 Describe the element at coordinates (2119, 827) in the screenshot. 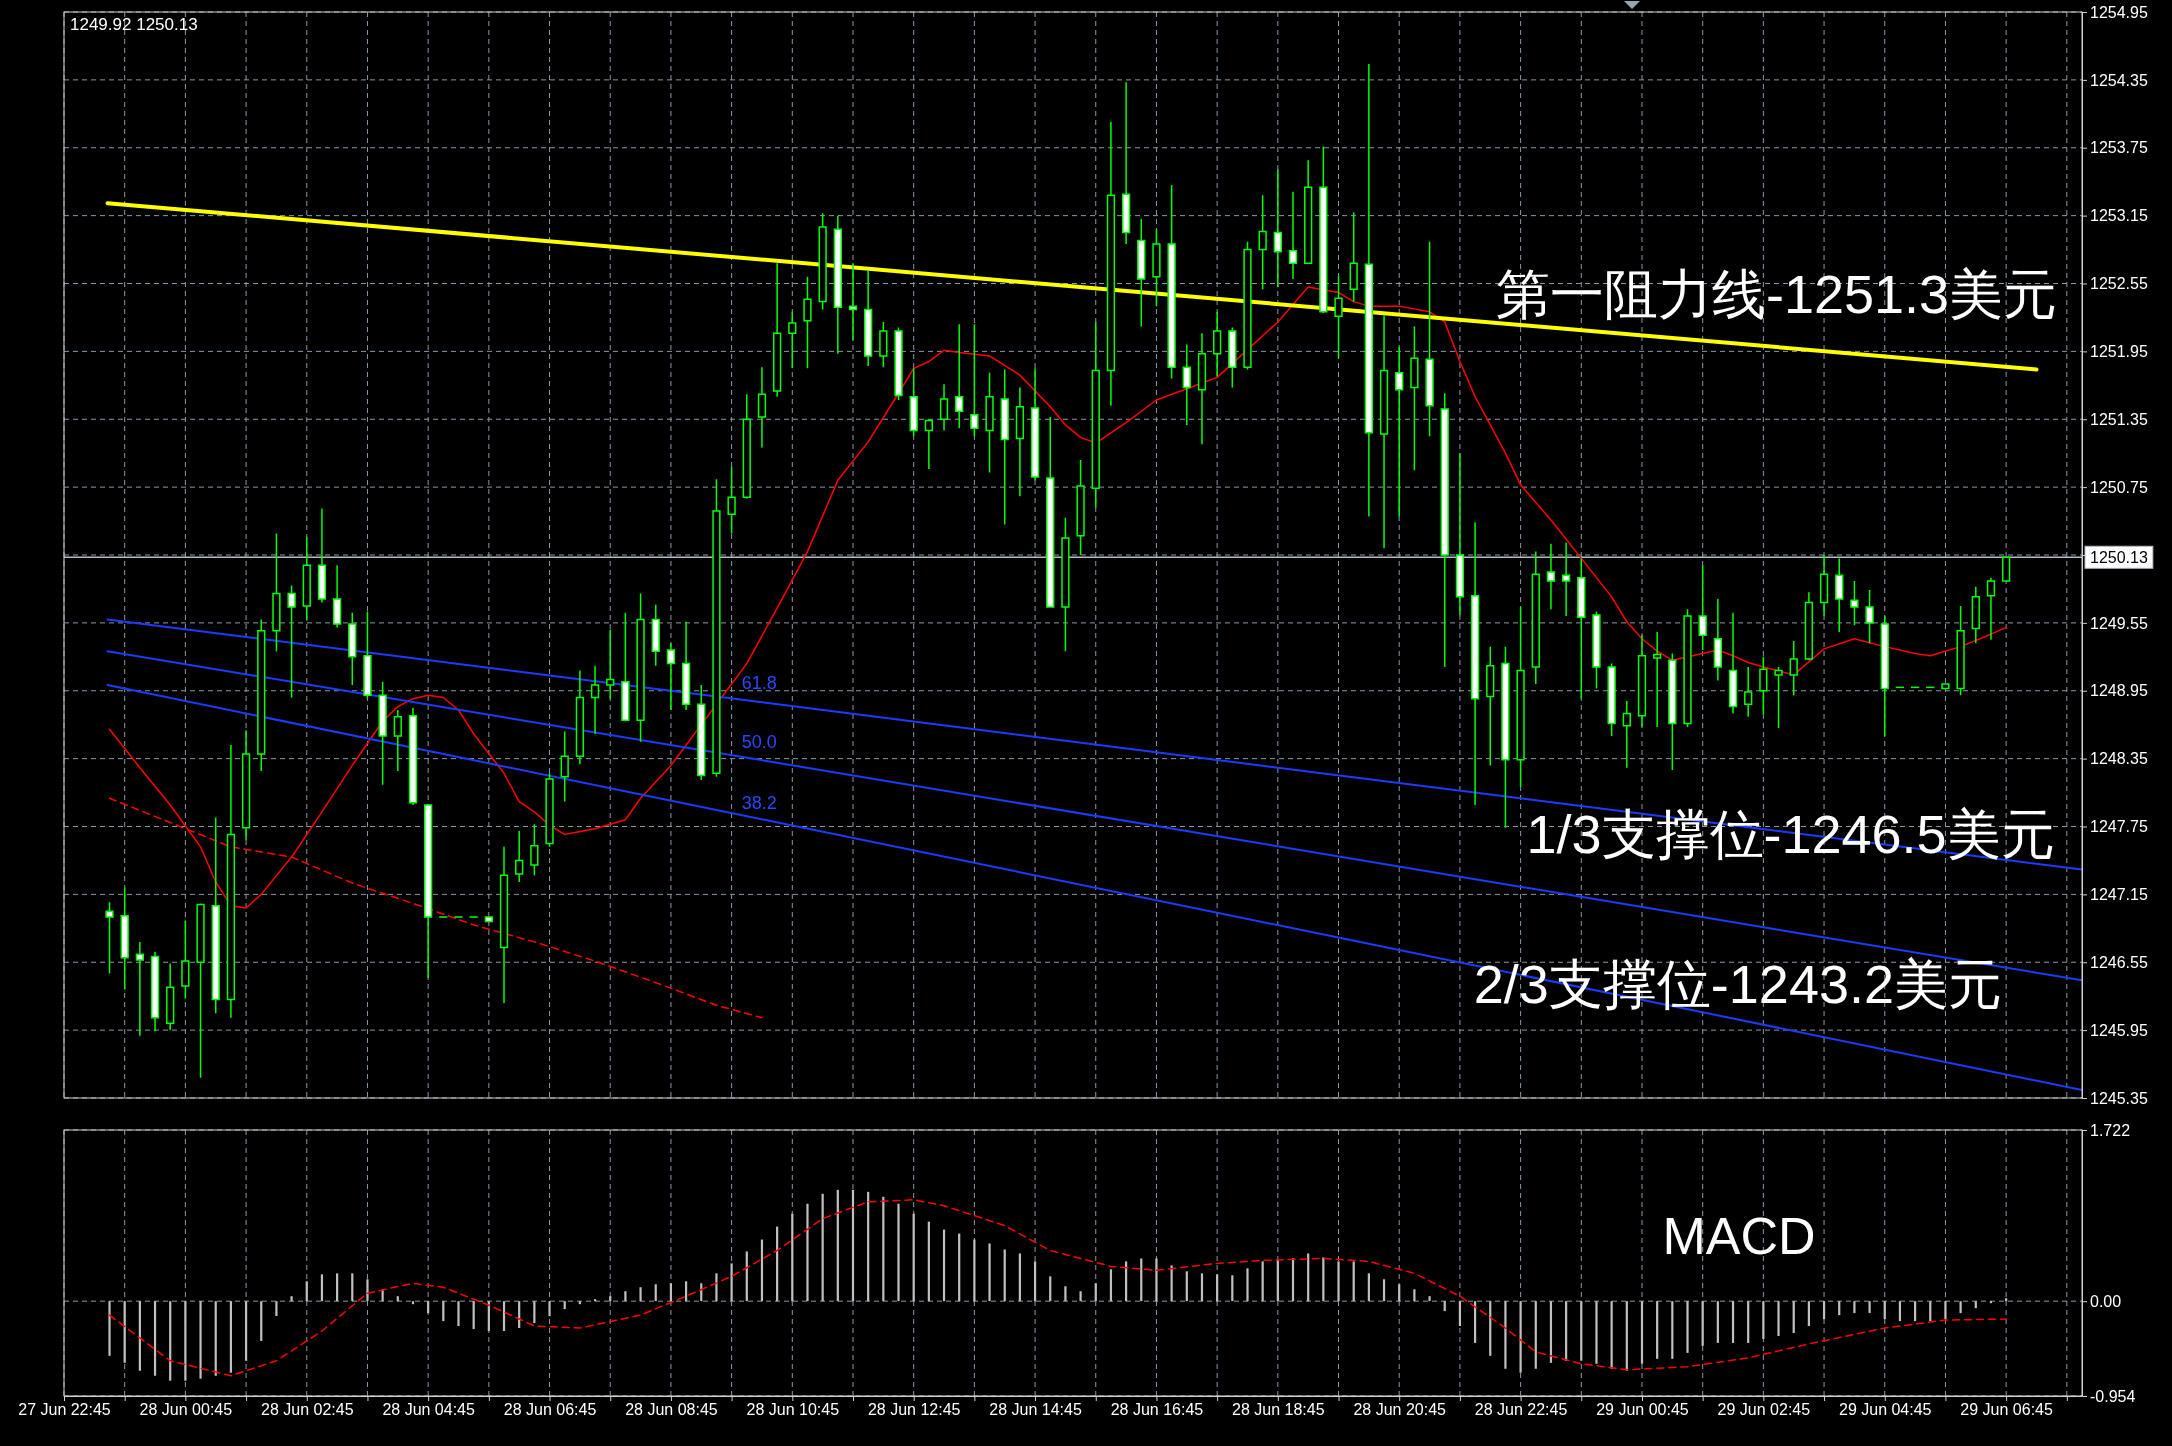

I see `y-tick-label: 1247.75` at that location.